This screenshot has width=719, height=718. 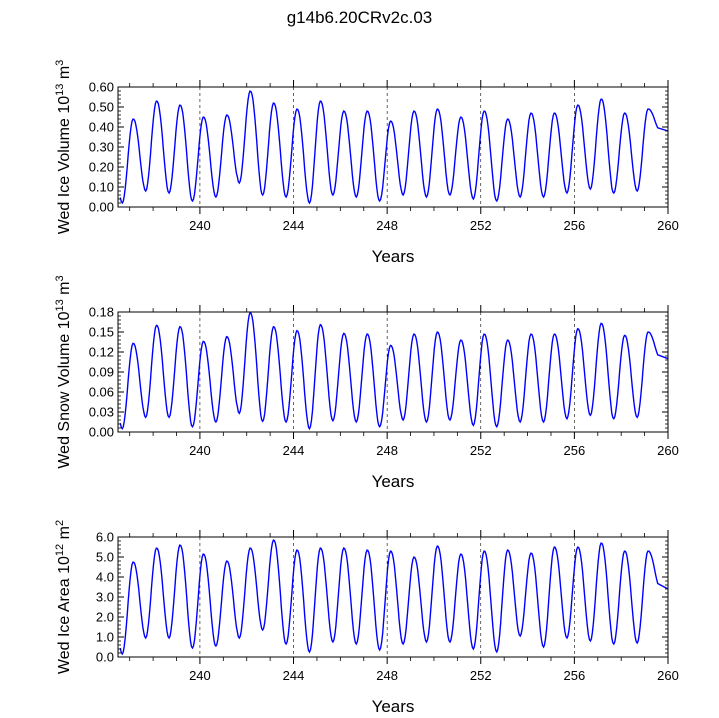 I want to click on ice-volume-ytick-label: 0.10, so click(x=101, y=187).